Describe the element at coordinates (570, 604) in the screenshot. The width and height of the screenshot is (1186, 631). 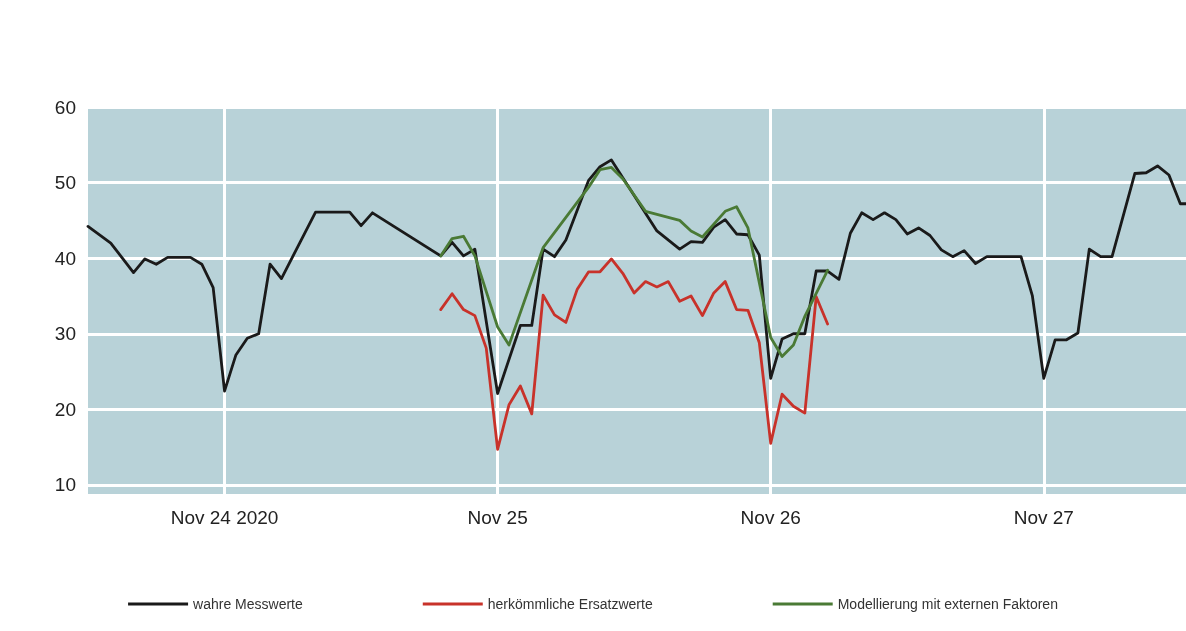
I see `legend-label: herkömmliche Ersatzwerte` at that location.